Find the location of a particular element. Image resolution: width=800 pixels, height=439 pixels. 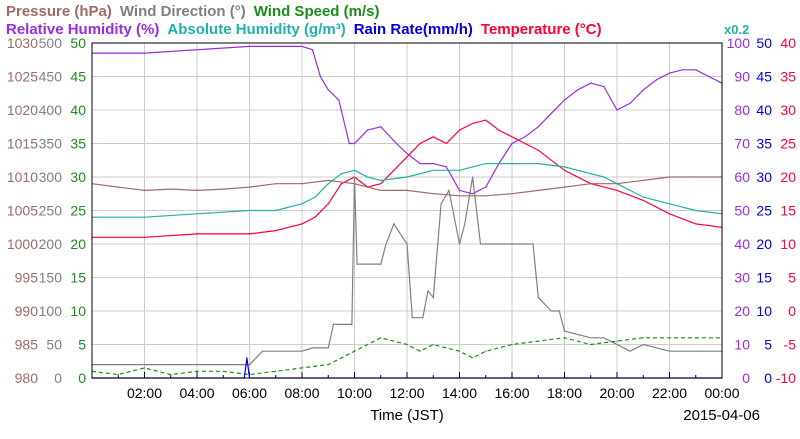

pressure-tick-label: 990 is located at coordinates (27, 311).